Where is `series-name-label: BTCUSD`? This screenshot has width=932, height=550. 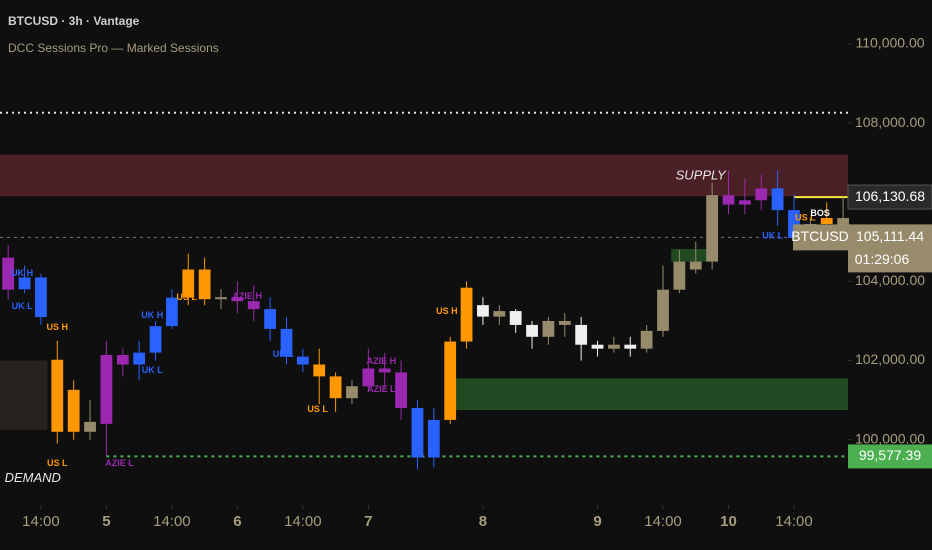 series-name-label: BTCUSD is located at coordinates (820, 236).